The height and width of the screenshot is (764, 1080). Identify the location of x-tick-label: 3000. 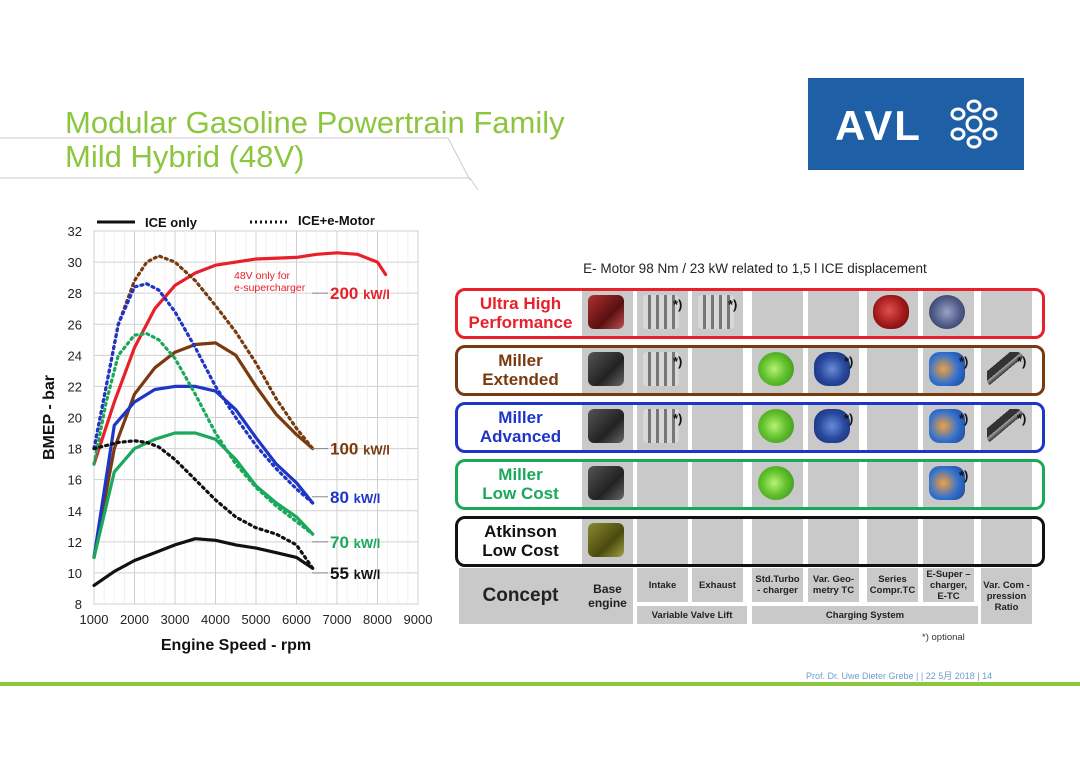
(175, 619).